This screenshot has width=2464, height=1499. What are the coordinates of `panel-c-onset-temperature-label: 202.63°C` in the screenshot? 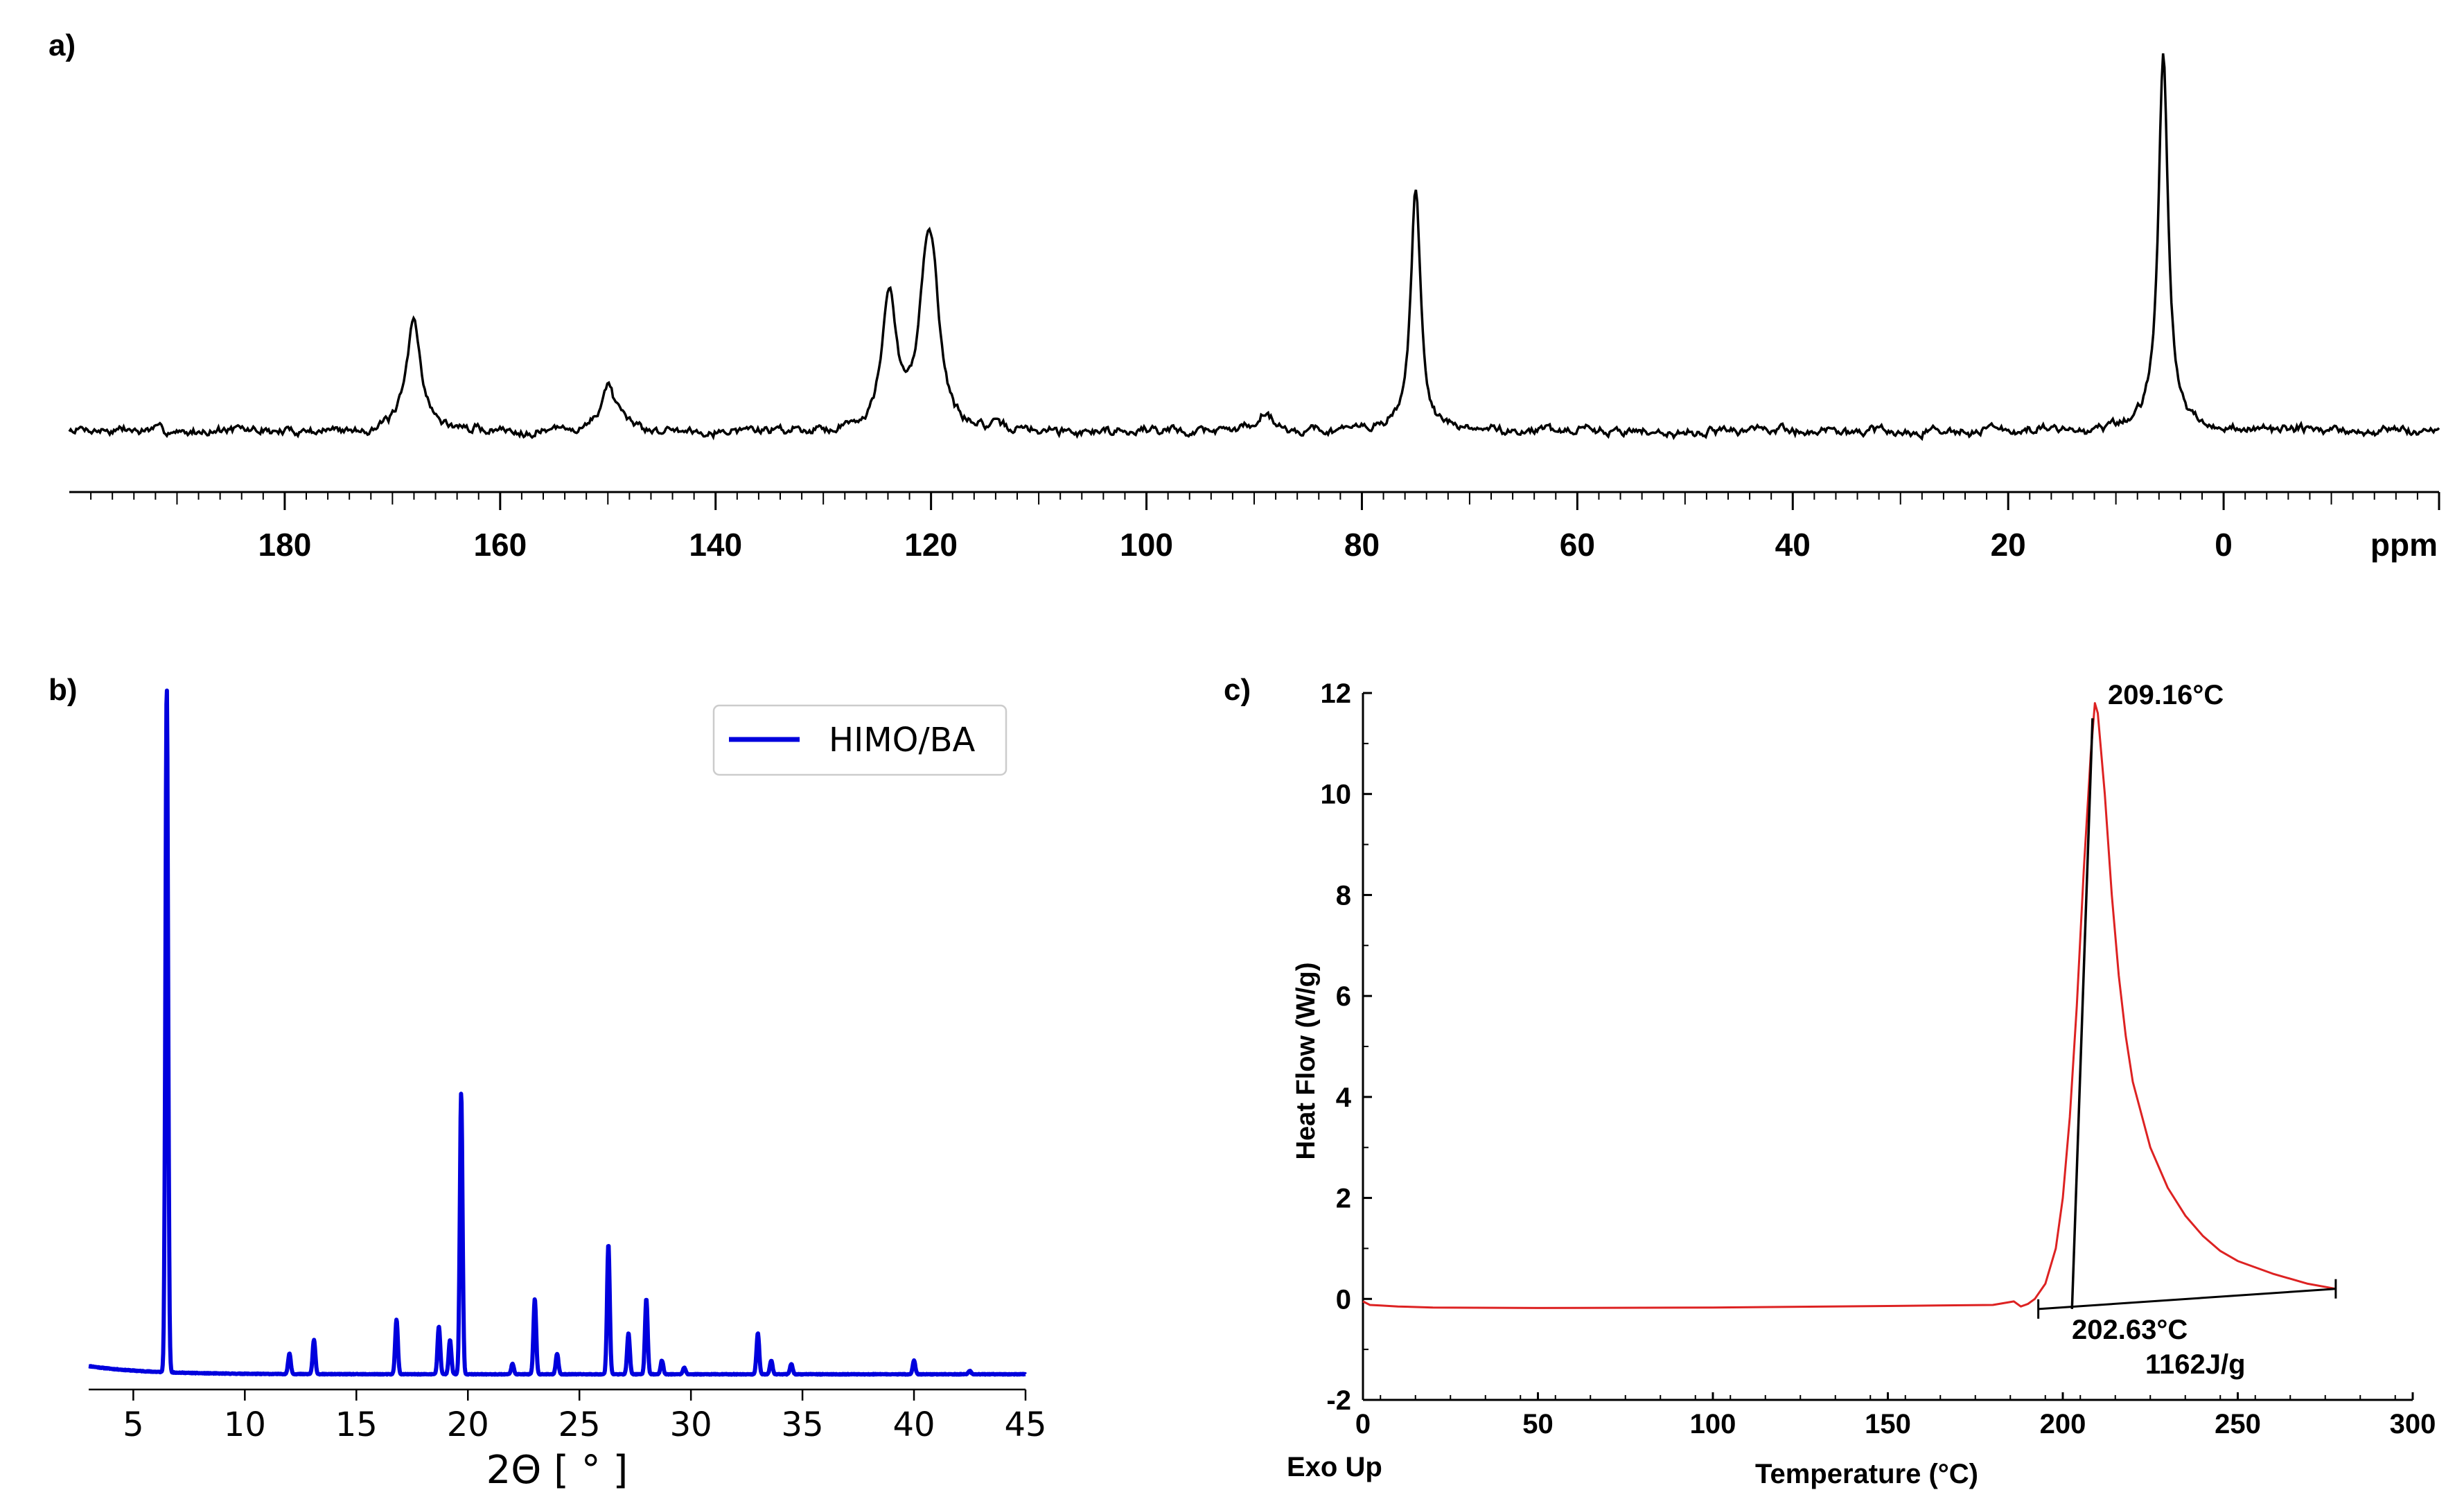 It's located at (2130, 1330).